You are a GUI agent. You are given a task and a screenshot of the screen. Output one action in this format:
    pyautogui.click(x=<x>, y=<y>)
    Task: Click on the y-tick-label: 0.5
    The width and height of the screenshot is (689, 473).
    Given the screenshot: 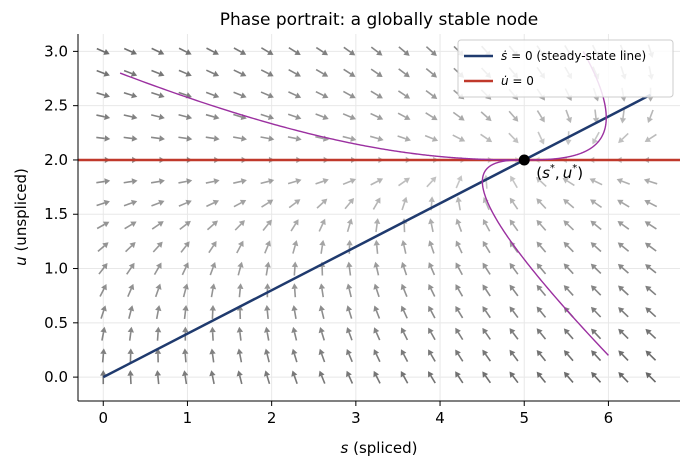 What is the action you would take?
    pyautogui.click(x=56, y=323)
    